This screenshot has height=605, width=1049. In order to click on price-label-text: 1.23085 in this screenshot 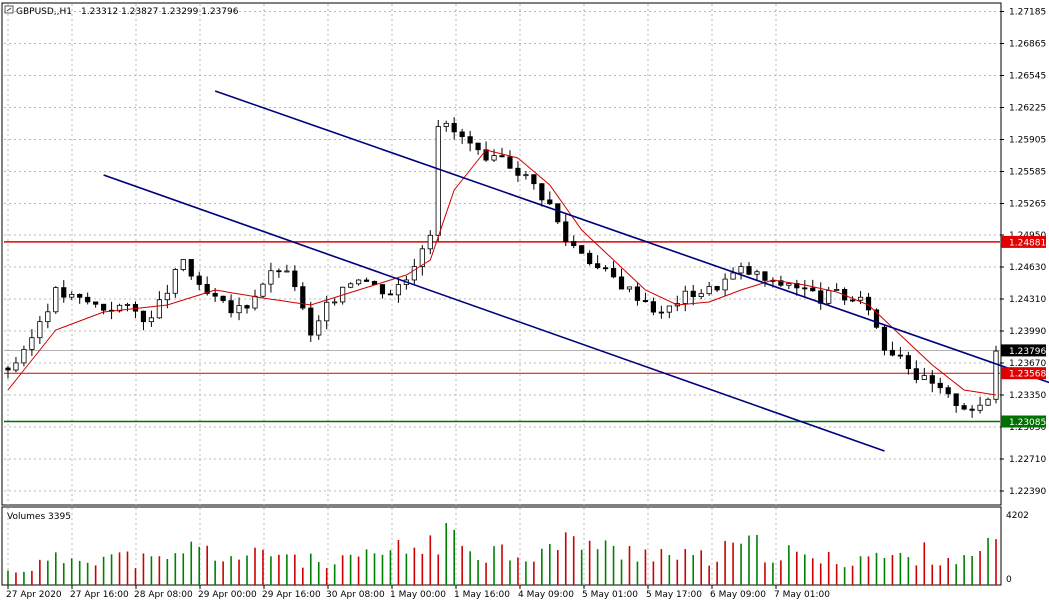, I will do `click(1027, 423)`.